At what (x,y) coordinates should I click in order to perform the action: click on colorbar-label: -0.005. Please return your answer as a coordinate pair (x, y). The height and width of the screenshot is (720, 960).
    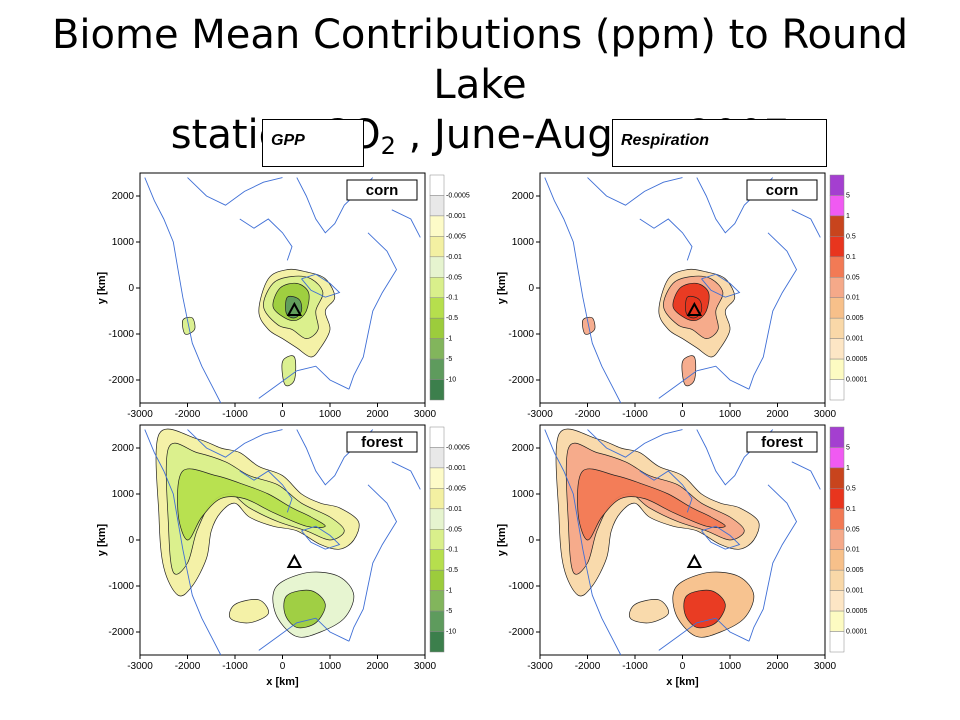
    Looking at the image, I should click on (456, 488).